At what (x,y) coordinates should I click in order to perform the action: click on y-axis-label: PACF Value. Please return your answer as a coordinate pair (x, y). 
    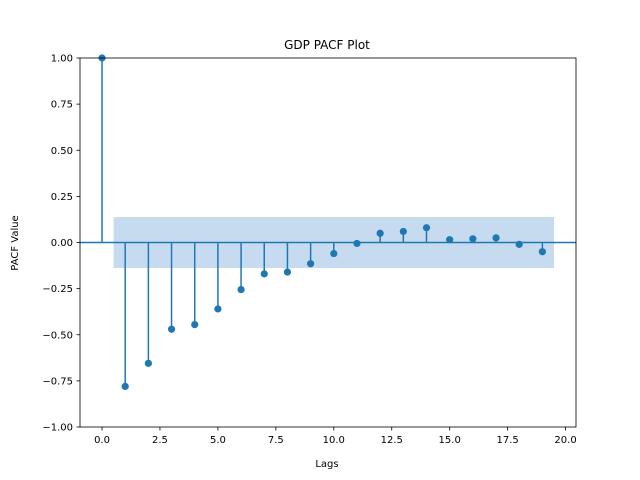
    Looking at the image, I should click on (15, 242).